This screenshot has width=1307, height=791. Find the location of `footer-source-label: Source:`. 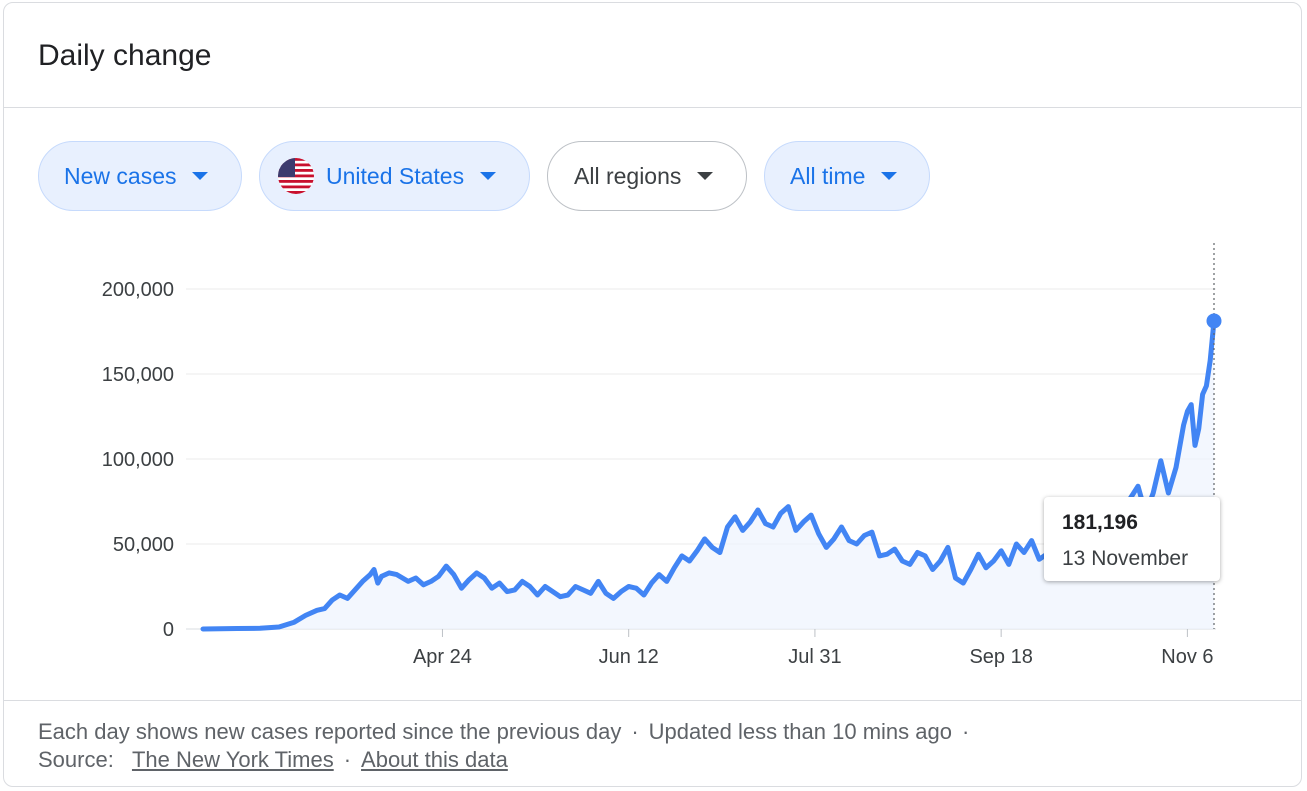

footer-source-label: Source: is located at coordinates (76, 759).